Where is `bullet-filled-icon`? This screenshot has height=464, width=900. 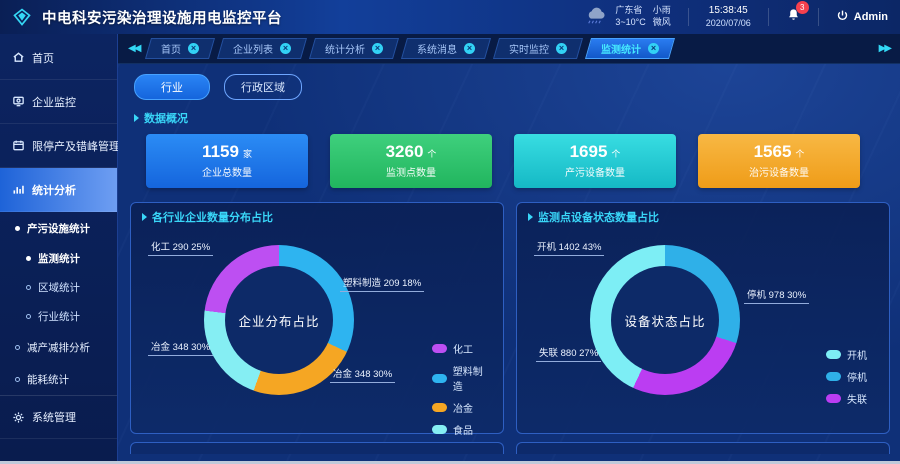
bullet-filled-icon is located at coordinates (17, 228).